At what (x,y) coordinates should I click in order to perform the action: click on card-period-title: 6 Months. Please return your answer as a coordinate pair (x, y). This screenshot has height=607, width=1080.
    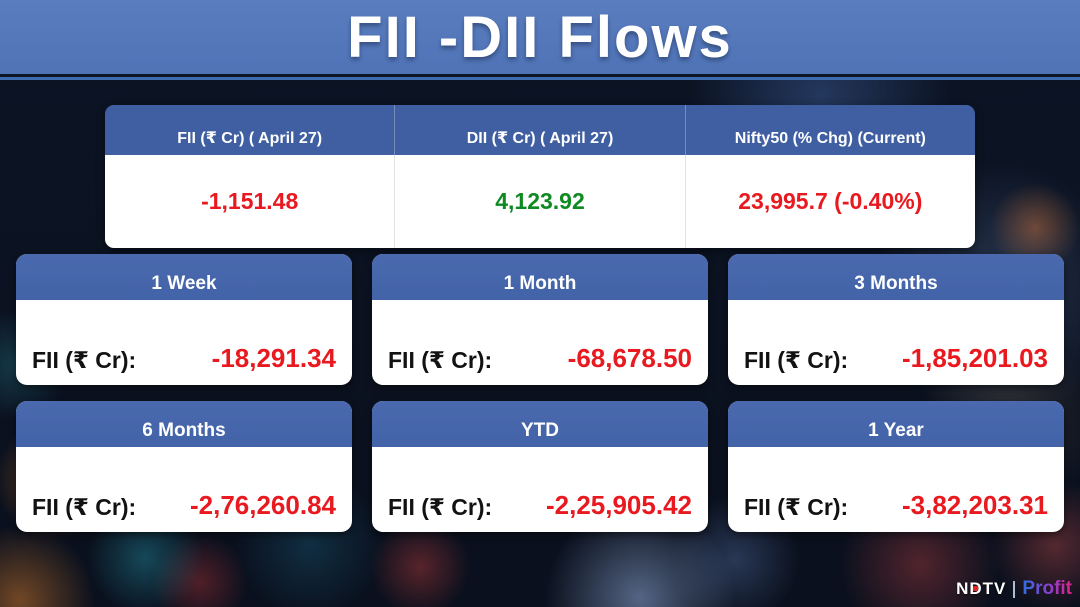
    Looking at the image, I should click on (184, 424).